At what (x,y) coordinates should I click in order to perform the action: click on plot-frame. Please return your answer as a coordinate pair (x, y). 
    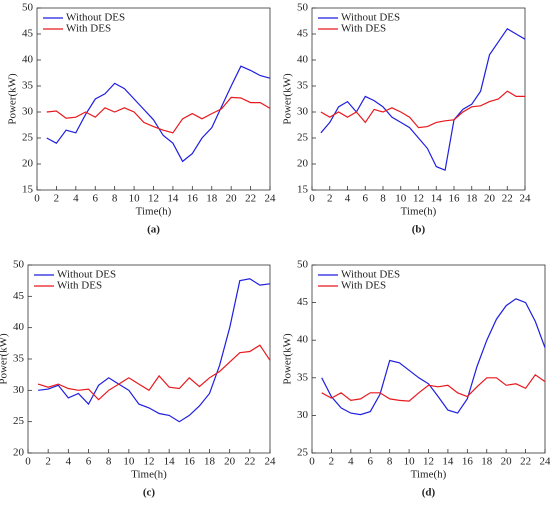
    Looking at the image, I should click on (418, 99).